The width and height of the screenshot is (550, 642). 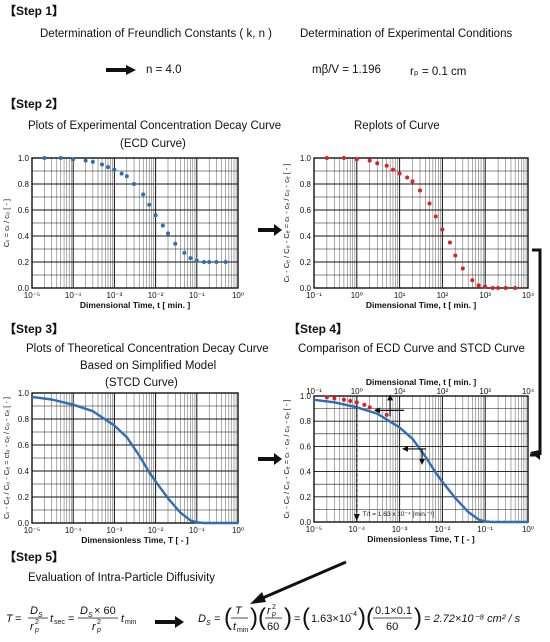 What do you see at coordinates (528, 391) in the screenshot?
I see `x2-tick-label: 10⁴` at bounding box center [528, 391].